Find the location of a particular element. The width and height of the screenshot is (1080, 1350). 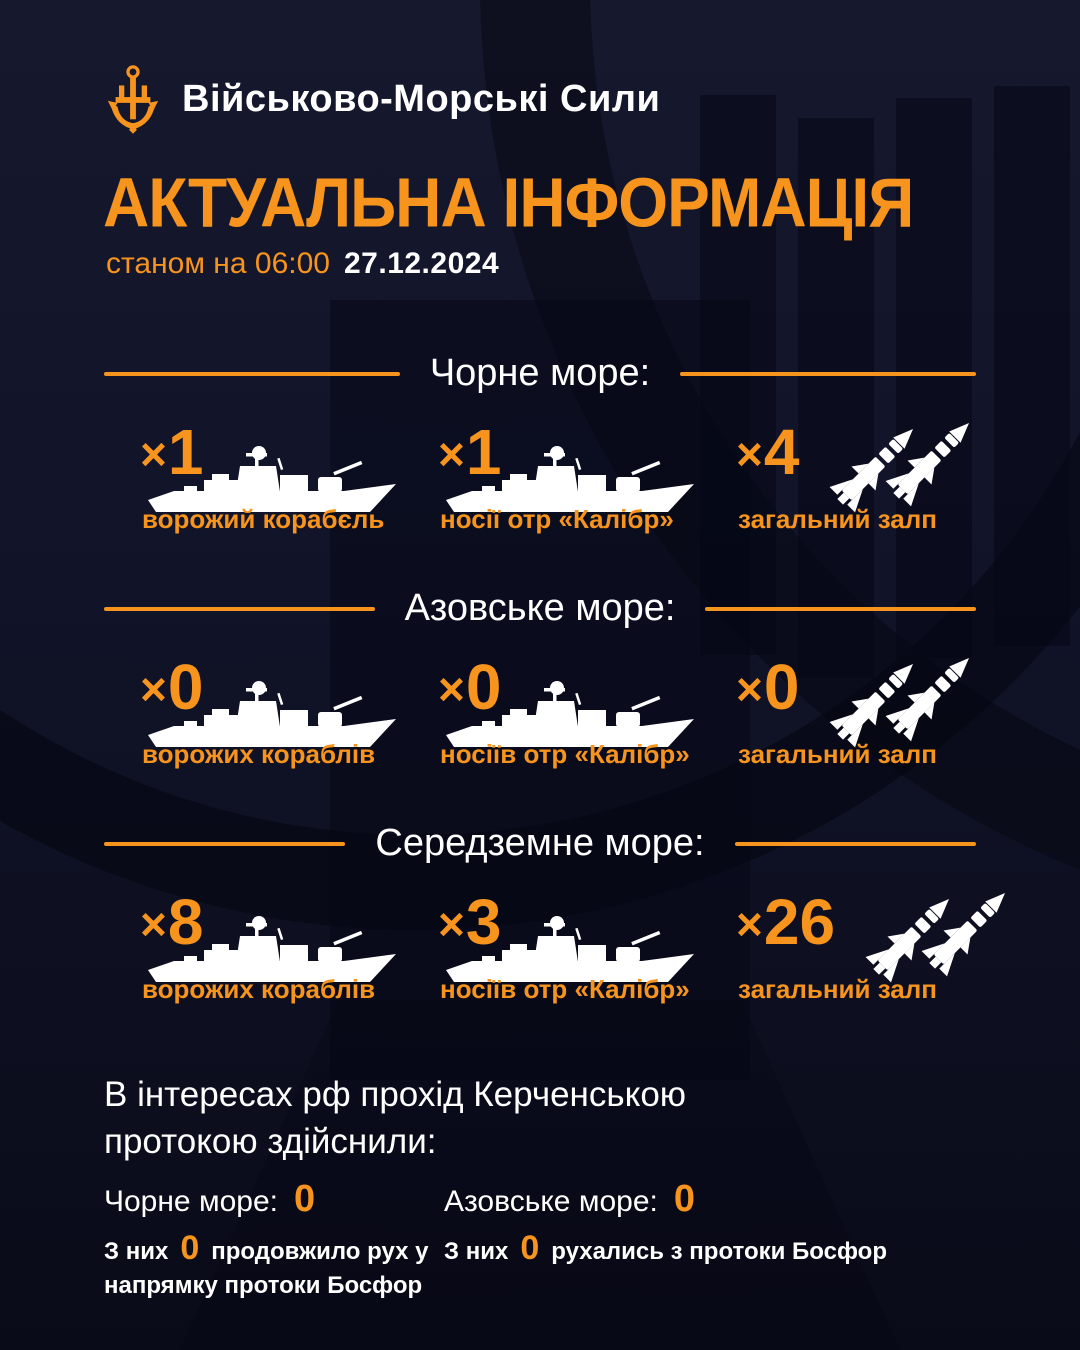

stat-total-salvo: ×0 is located at coordinates (901, 725).